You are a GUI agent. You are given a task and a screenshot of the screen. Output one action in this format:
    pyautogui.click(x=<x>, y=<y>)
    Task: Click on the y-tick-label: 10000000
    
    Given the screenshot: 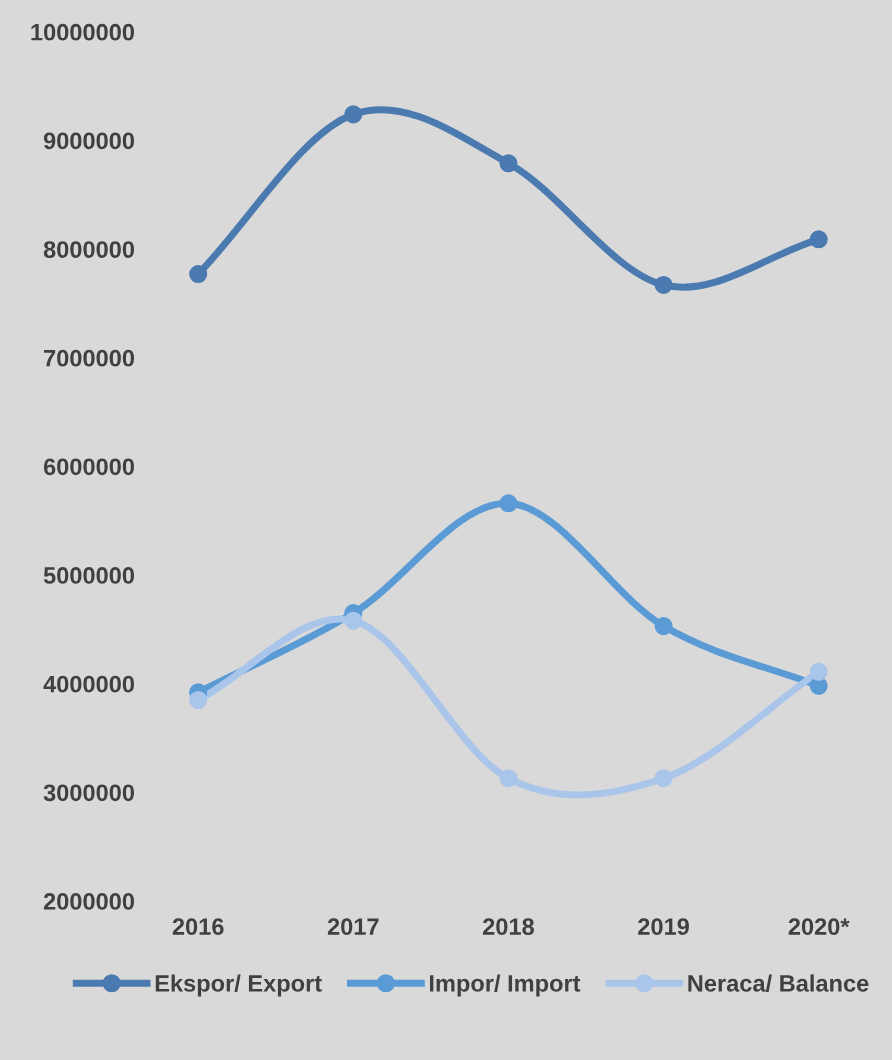 What is the action you would take?
    pyautogui.click(x=83, y=32)
    